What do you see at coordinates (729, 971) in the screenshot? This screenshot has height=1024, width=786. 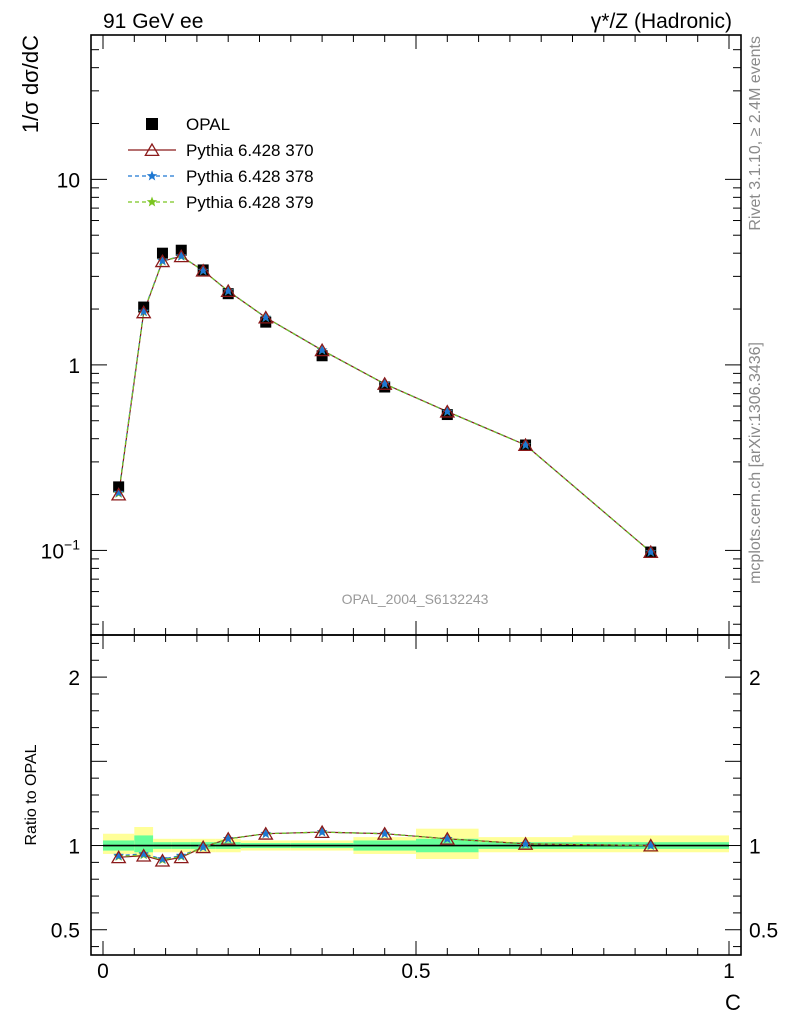 I see `x-tick-label: 1` at bounding box center [729, 971].